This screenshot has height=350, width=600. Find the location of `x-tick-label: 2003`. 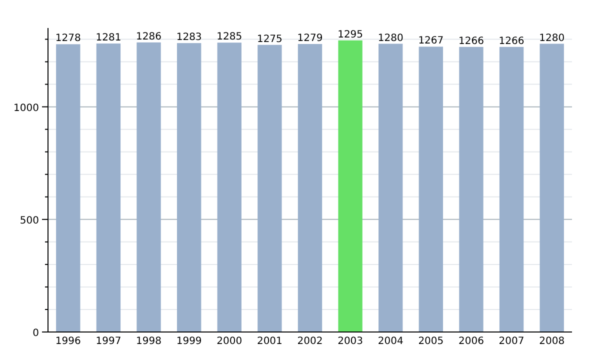

x-tick-label: 2003 is located at coordinates (351, 341).